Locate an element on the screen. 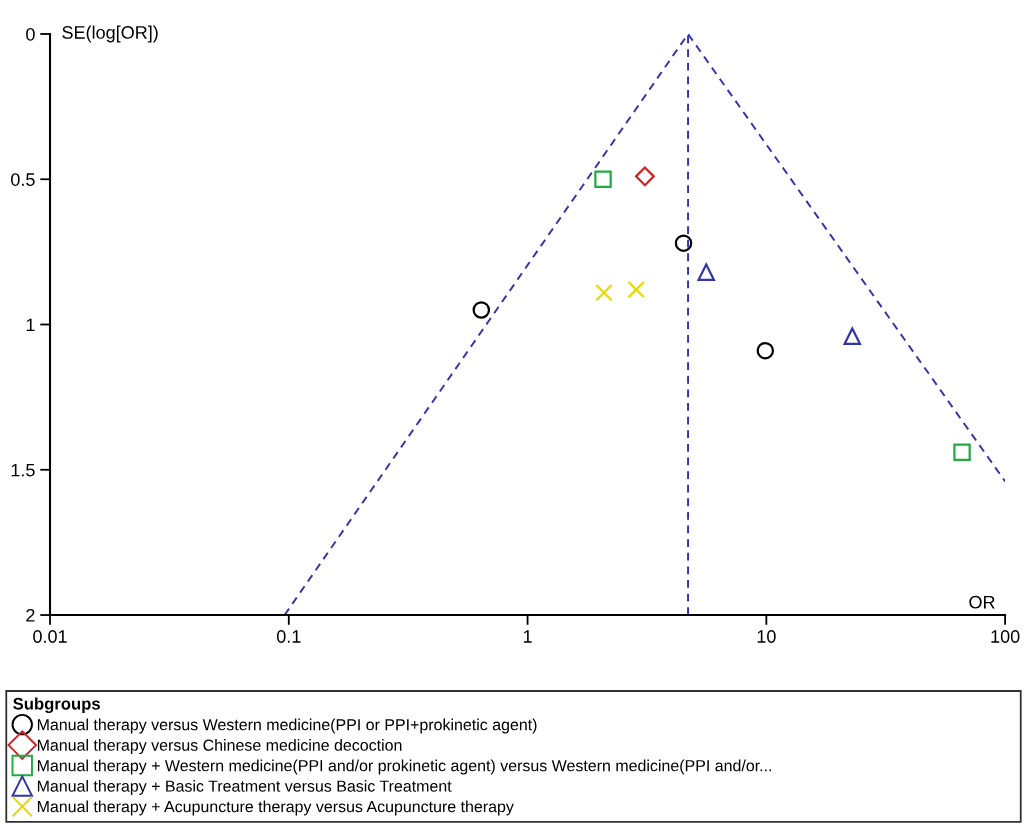 This screenshot has height=825, width=1027. x-tick-label: 1 is located at coordinates (527, 636).